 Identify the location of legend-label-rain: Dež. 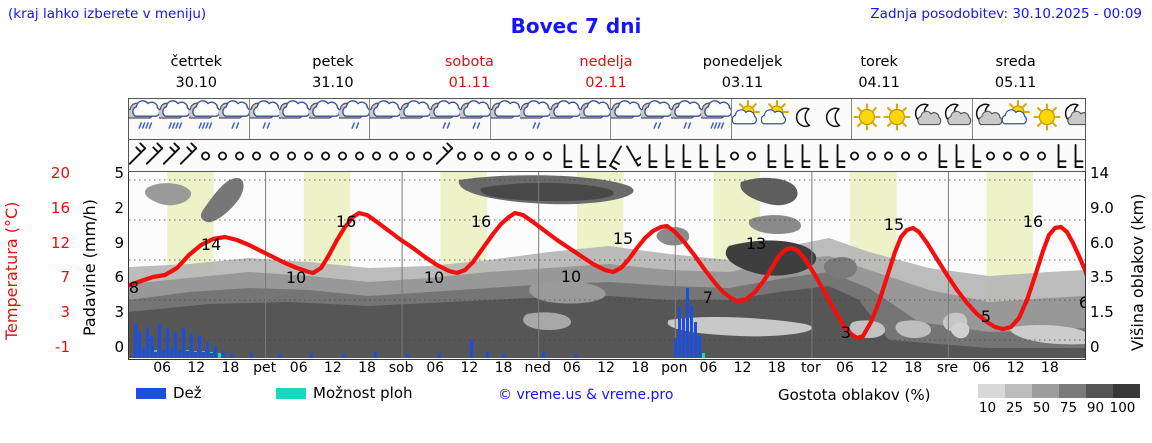
(187, 393).